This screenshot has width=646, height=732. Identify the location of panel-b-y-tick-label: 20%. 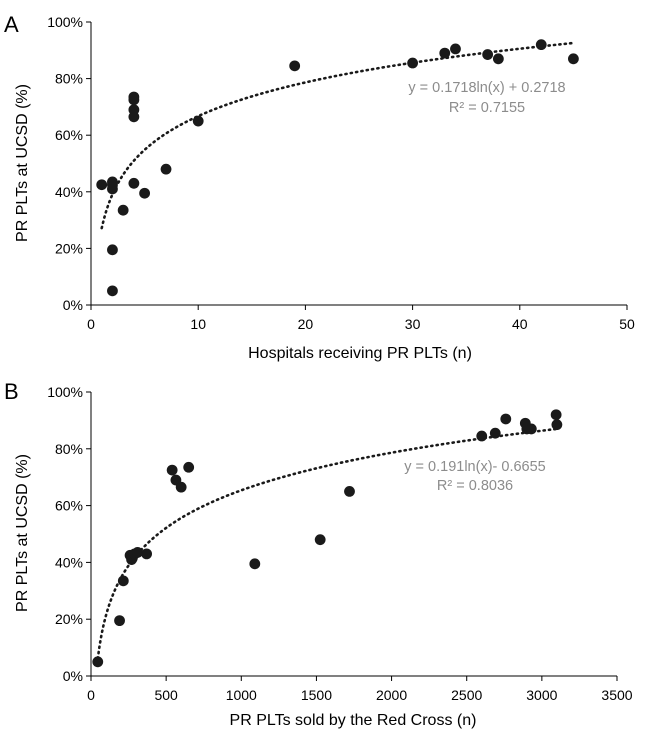
(69, 619).